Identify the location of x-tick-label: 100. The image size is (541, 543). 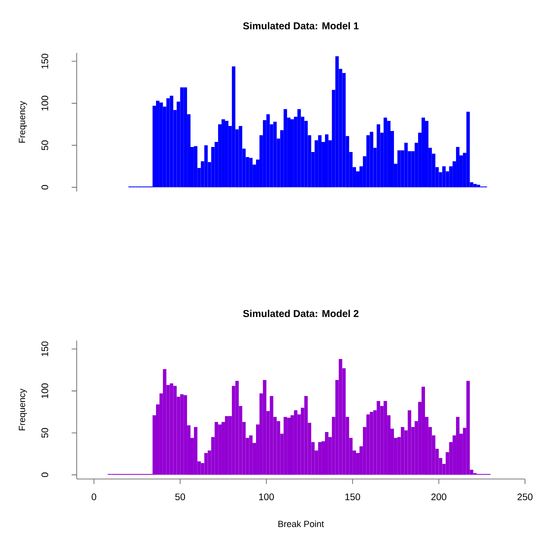
(266, 497).